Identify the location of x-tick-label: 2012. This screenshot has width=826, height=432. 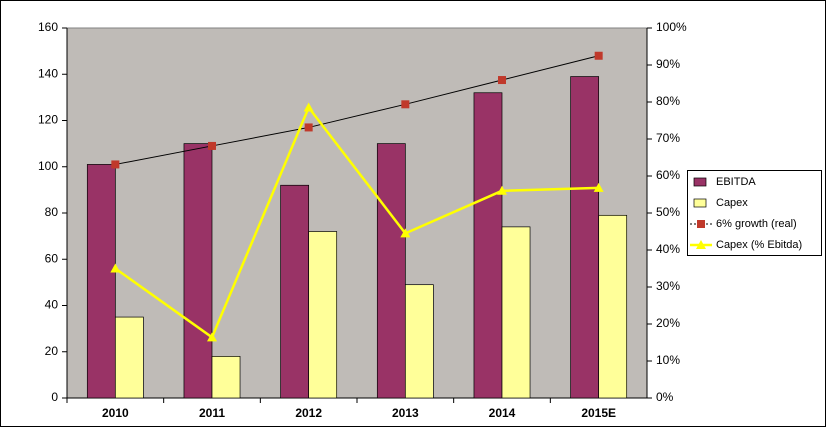
(308, 413).